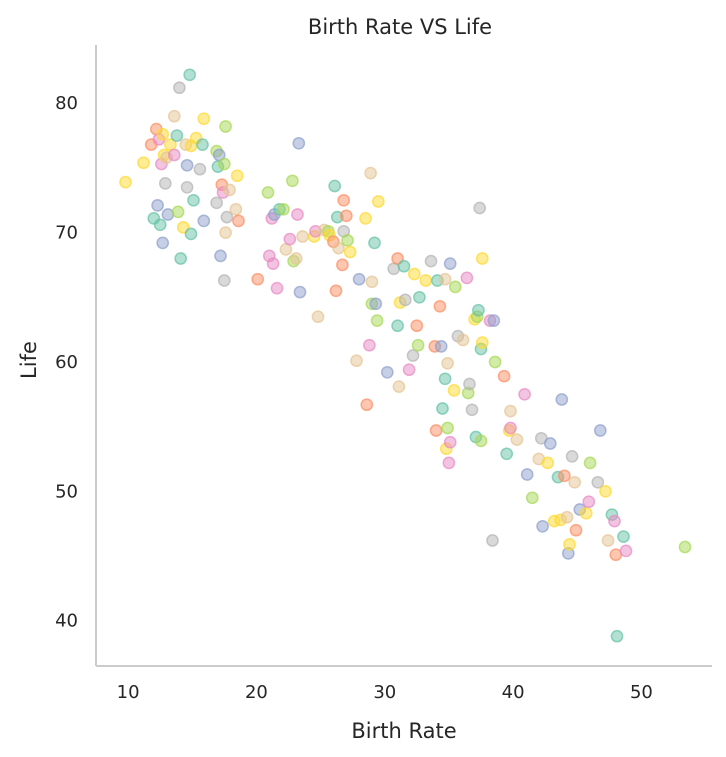 This screenshot has height=757, width=726. What do you see at coordinates (400, 27) in the screenshot?
I see `chart-title: Birth Rate VS Life` at bounding box center [400, 27].